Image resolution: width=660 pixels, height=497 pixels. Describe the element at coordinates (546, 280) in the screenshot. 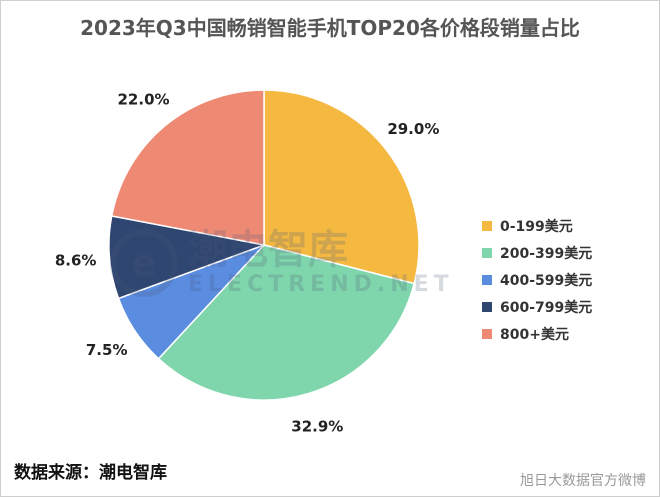

I see `legend-label: 400-599美元` at that location.